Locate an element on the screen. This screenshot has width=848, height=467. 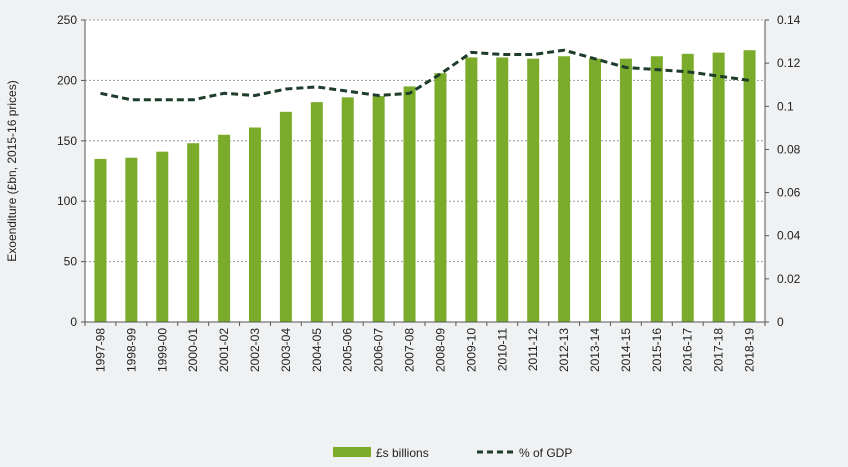
x-tick-label: 2018-19 is located at coordinates (750, 350).